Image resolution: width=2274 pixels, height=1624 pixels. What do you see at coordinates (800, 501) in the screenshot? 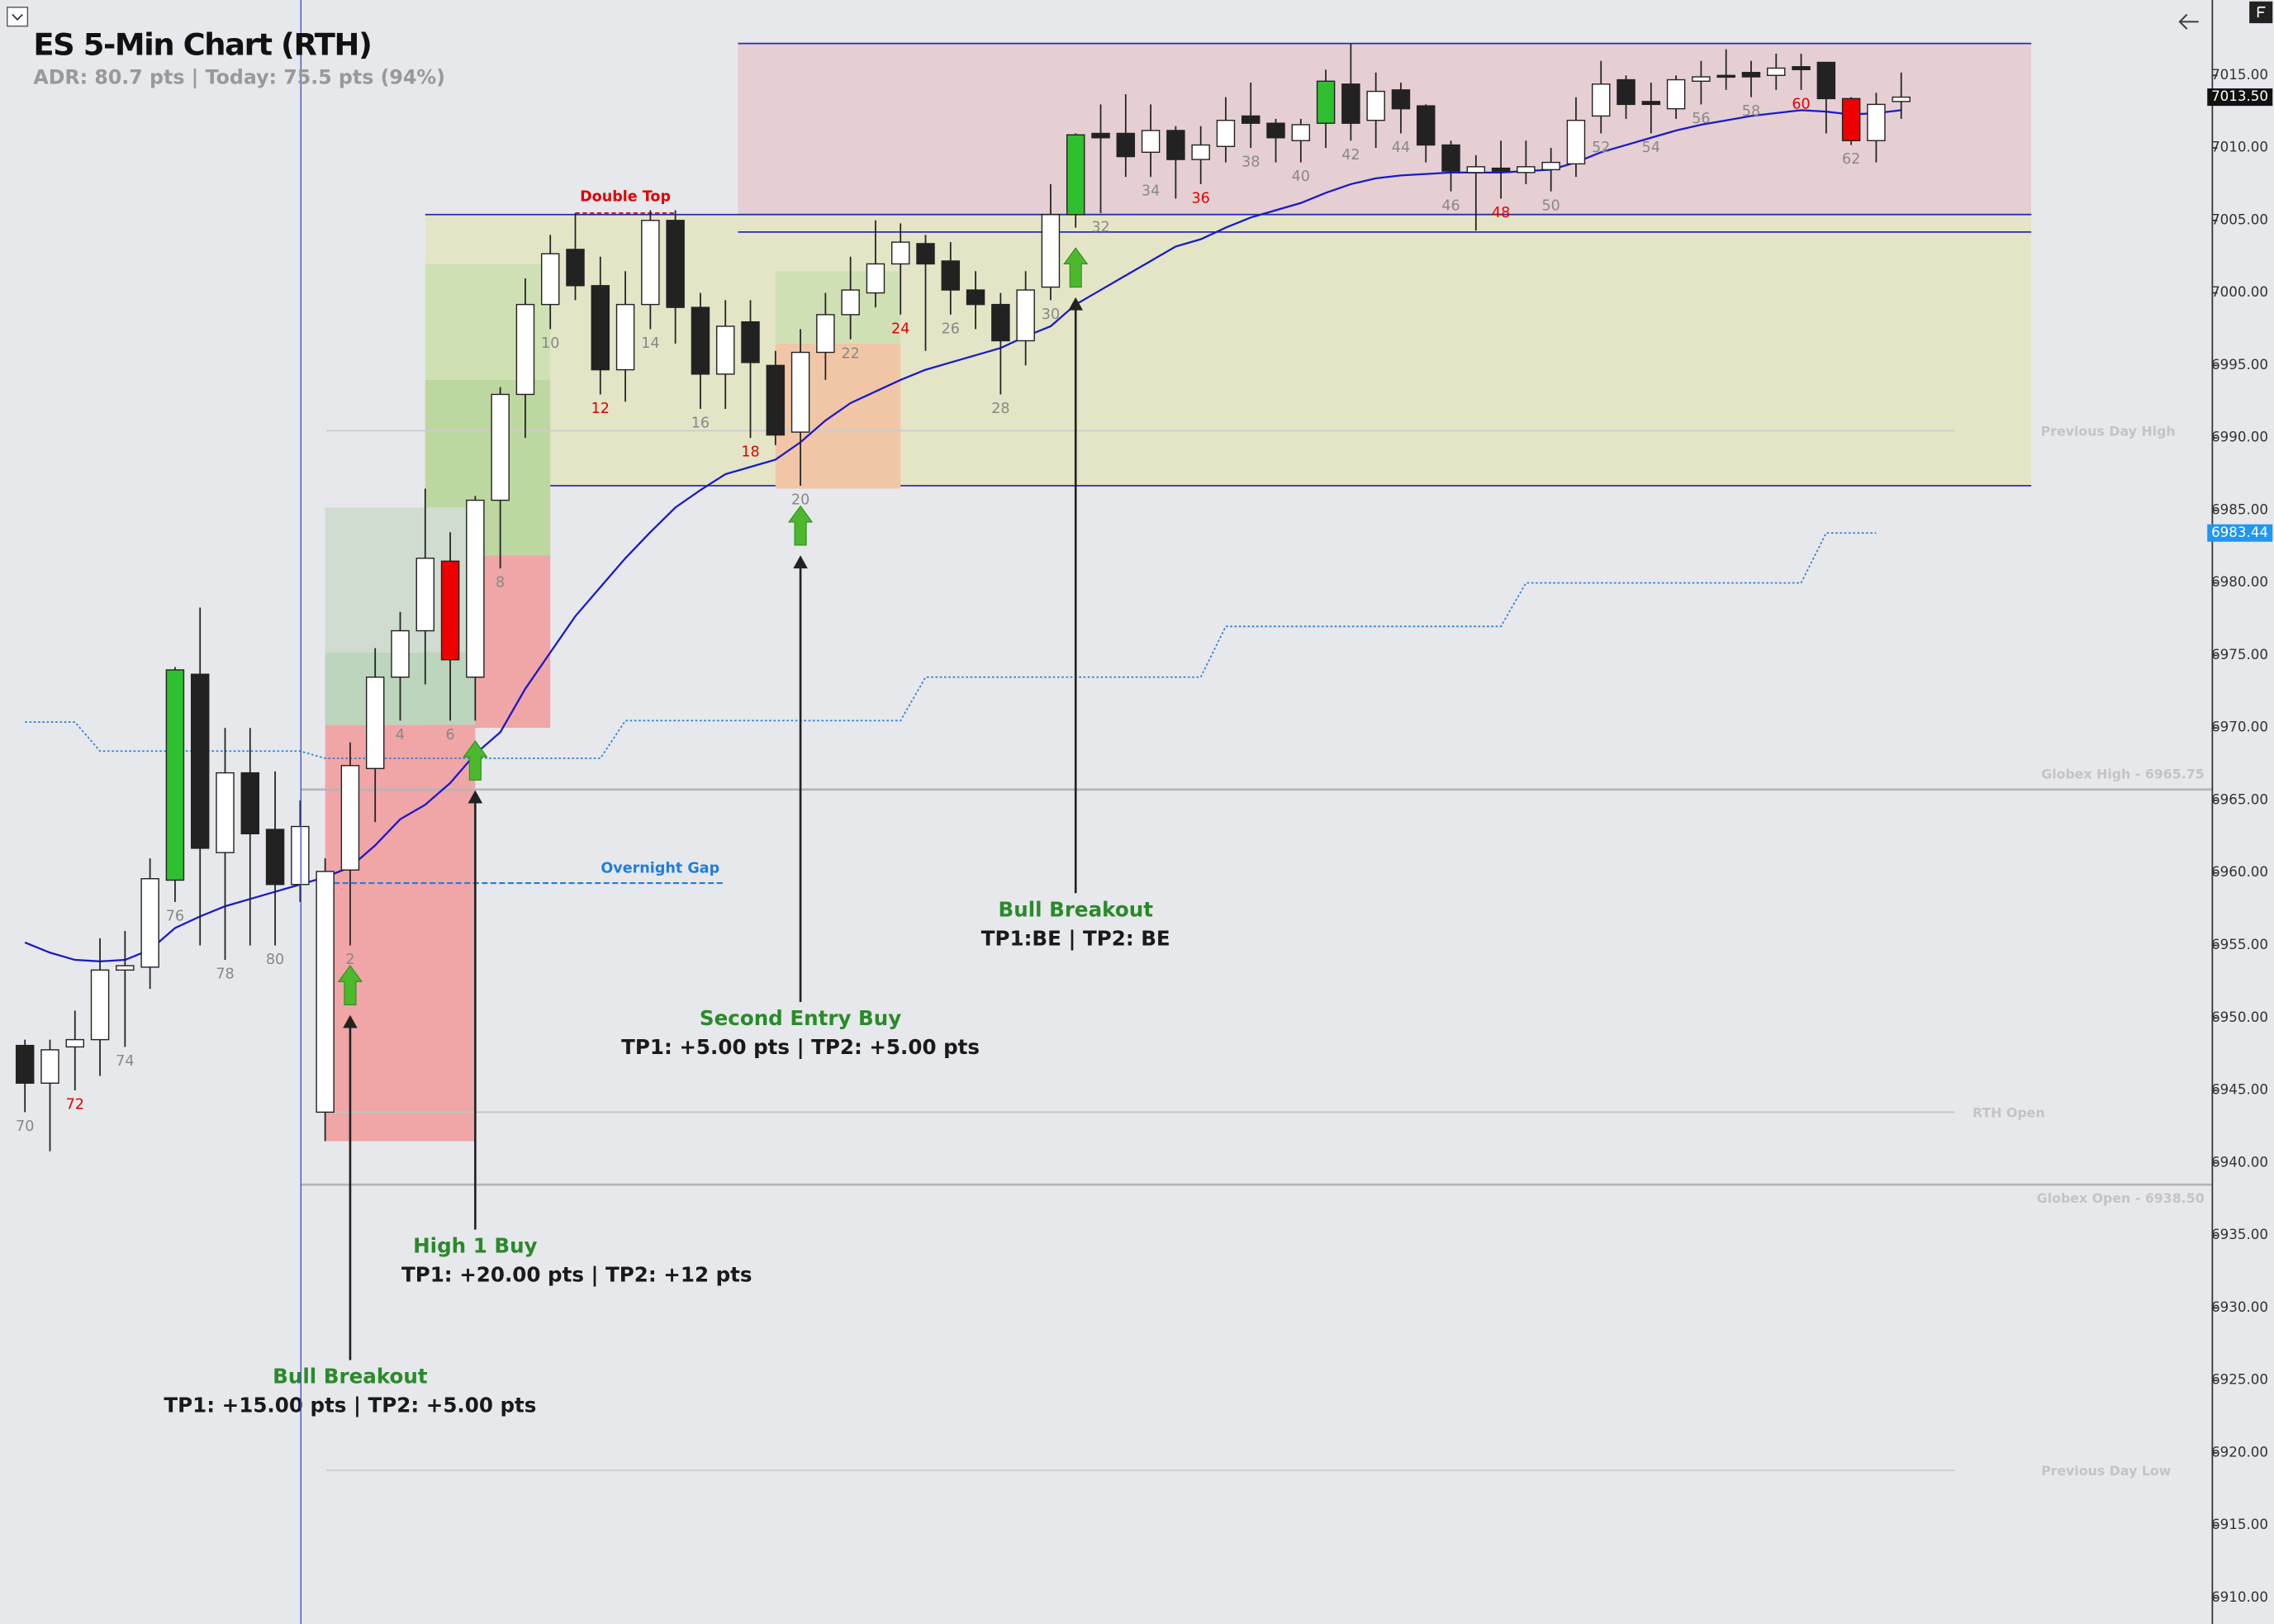
I see `bar-number: 20` at bounding box center [800, 501].